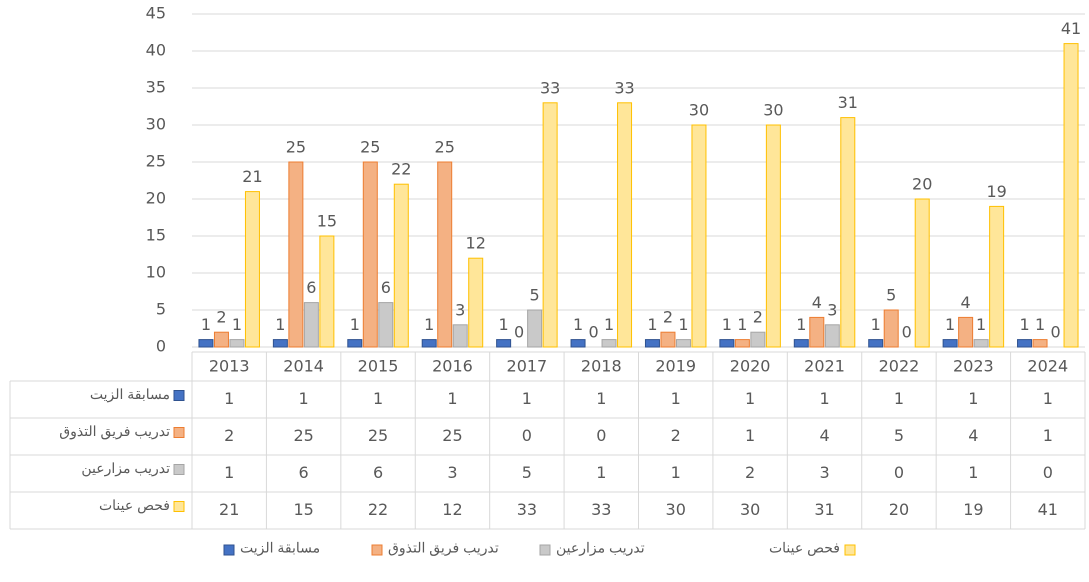 The width and height of the screenshot is (1089, 582). Describe the element at coordinates (311, 287) in the screenshot. I see `data-label: 6` at that location.